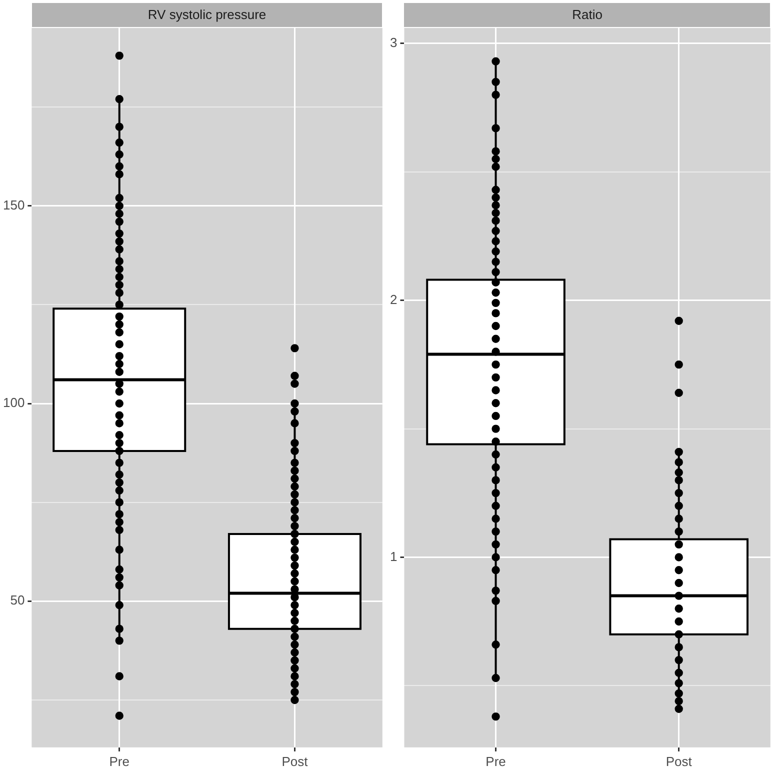 The width and height of the screenshot is (775, 773). Describe the element at coordinates (17, 600) in the screenshot. I see `y-tick-label: 50` at that location.